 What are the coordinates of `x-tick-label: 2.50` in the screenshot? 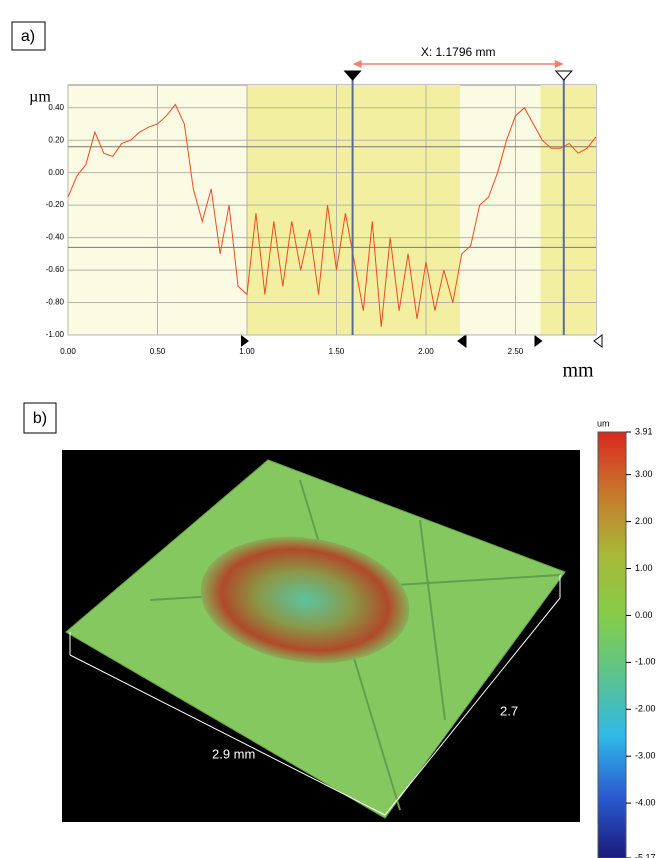 It's located at (516, 351).